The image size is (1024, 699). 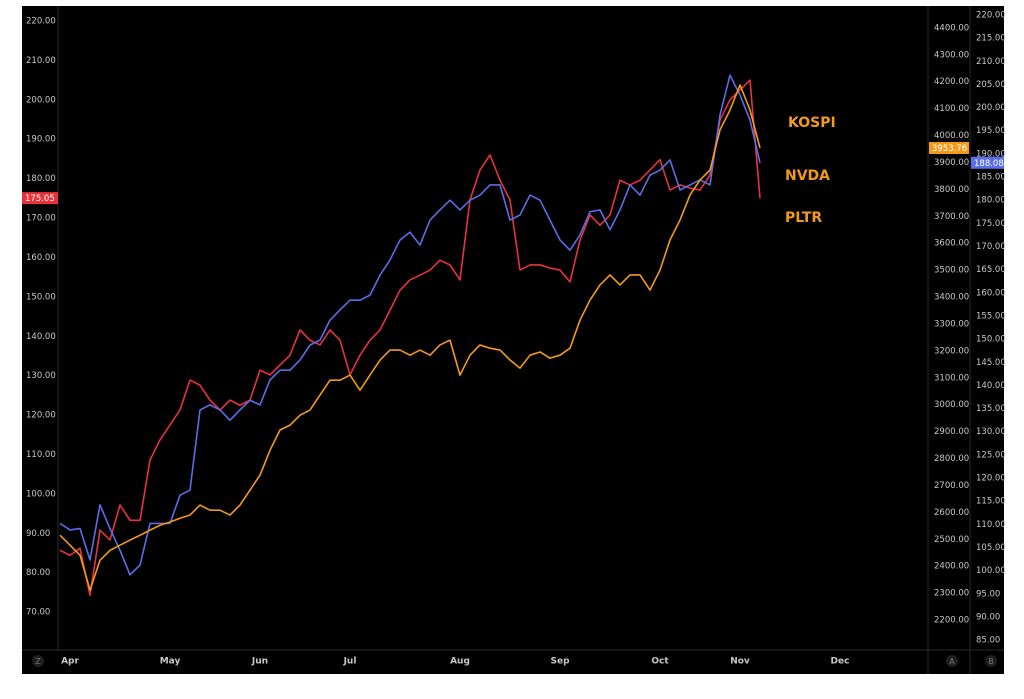 What do you see at coordinates (951, 55) in the screenshot?
I see `y-tick-label: 4300.00` at bounding box center [951, 55].